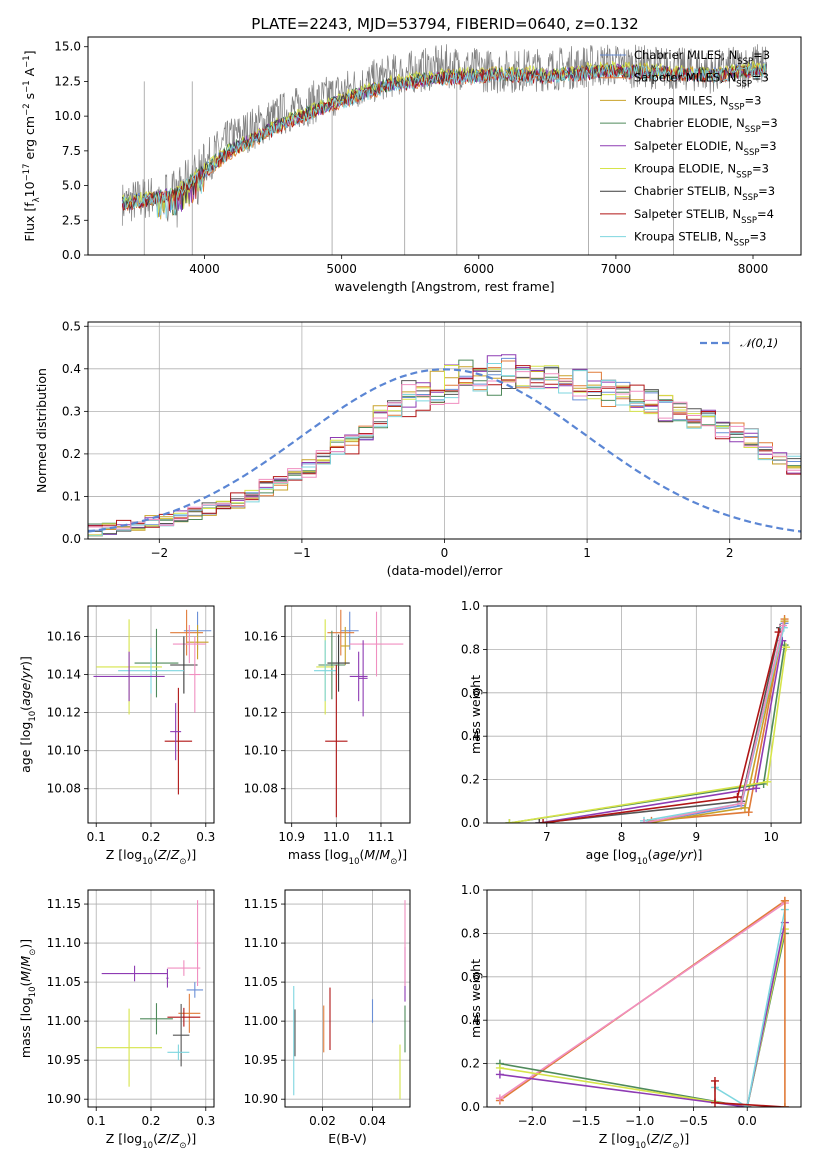 The width and height of the screenshot is (819, 1170). What do you see at coordinates (28, 998) in the screenshot?
I see `y-axis-label: mass [log10(M/M⊙)]` at bounding box center [28, 998].